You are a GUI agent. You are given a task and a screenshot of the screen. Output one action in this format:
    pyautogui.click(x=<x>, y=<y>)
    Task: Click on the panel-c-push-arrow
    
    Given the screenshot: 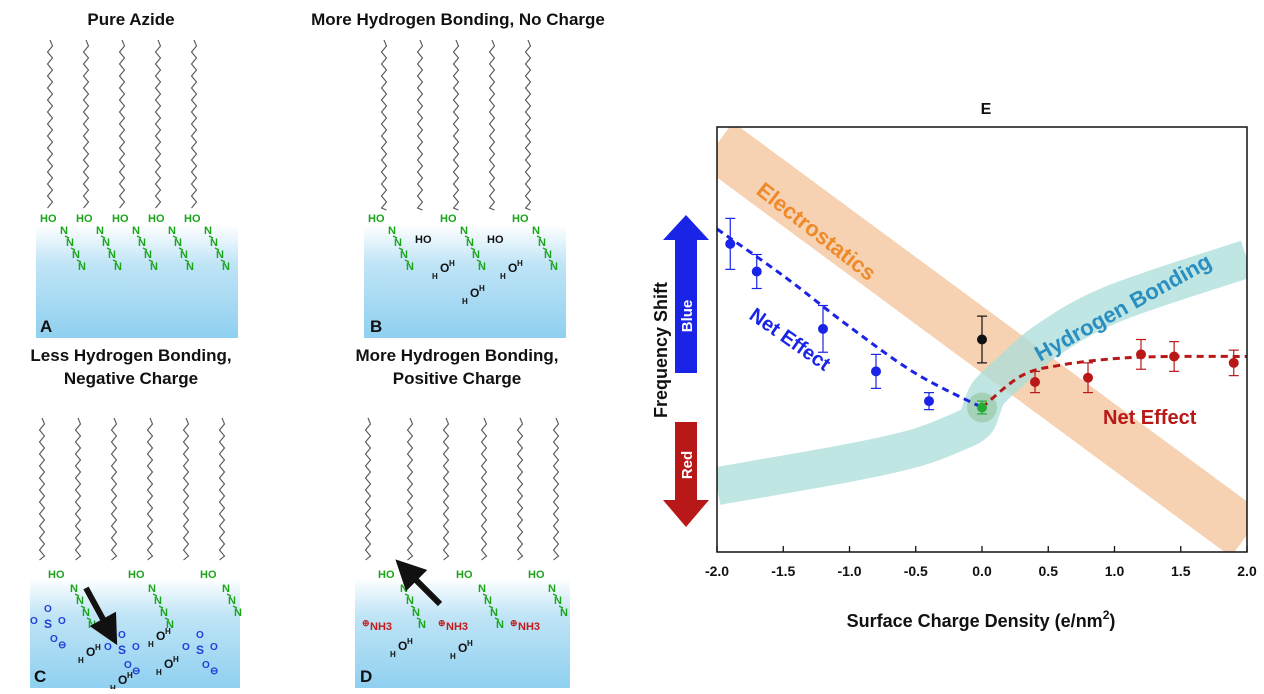 What is the action you would take?
    pyautogui.click(x=100, y=616)
    